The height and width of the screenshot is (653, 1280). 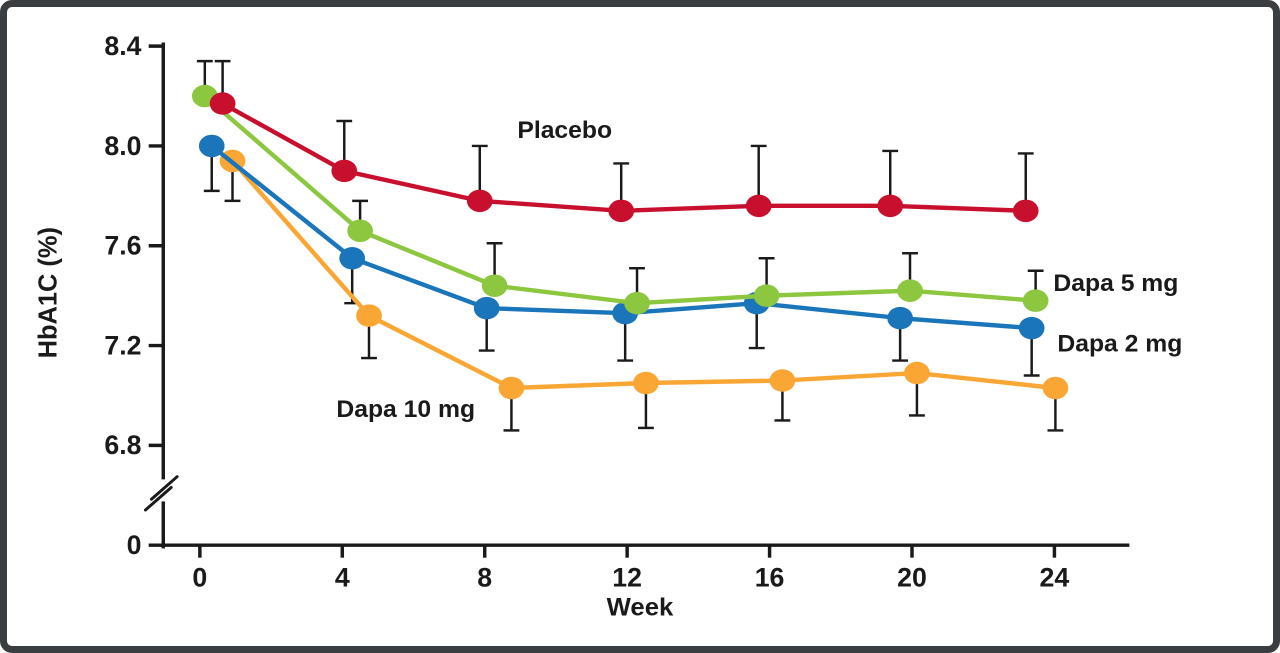 I want to click on y-tick-label: 0, so click(x=134, y=545).